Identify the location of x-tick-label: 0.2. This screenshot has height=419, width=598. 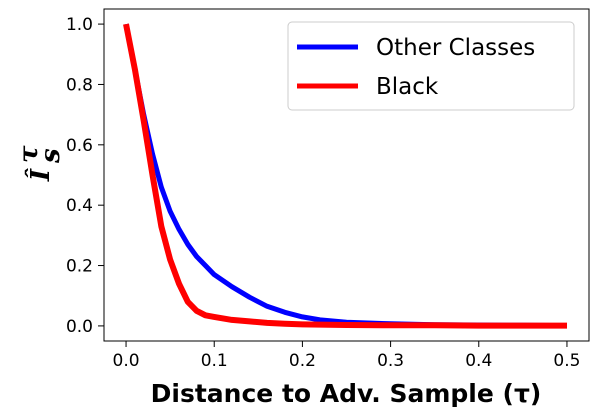
(302, 361).